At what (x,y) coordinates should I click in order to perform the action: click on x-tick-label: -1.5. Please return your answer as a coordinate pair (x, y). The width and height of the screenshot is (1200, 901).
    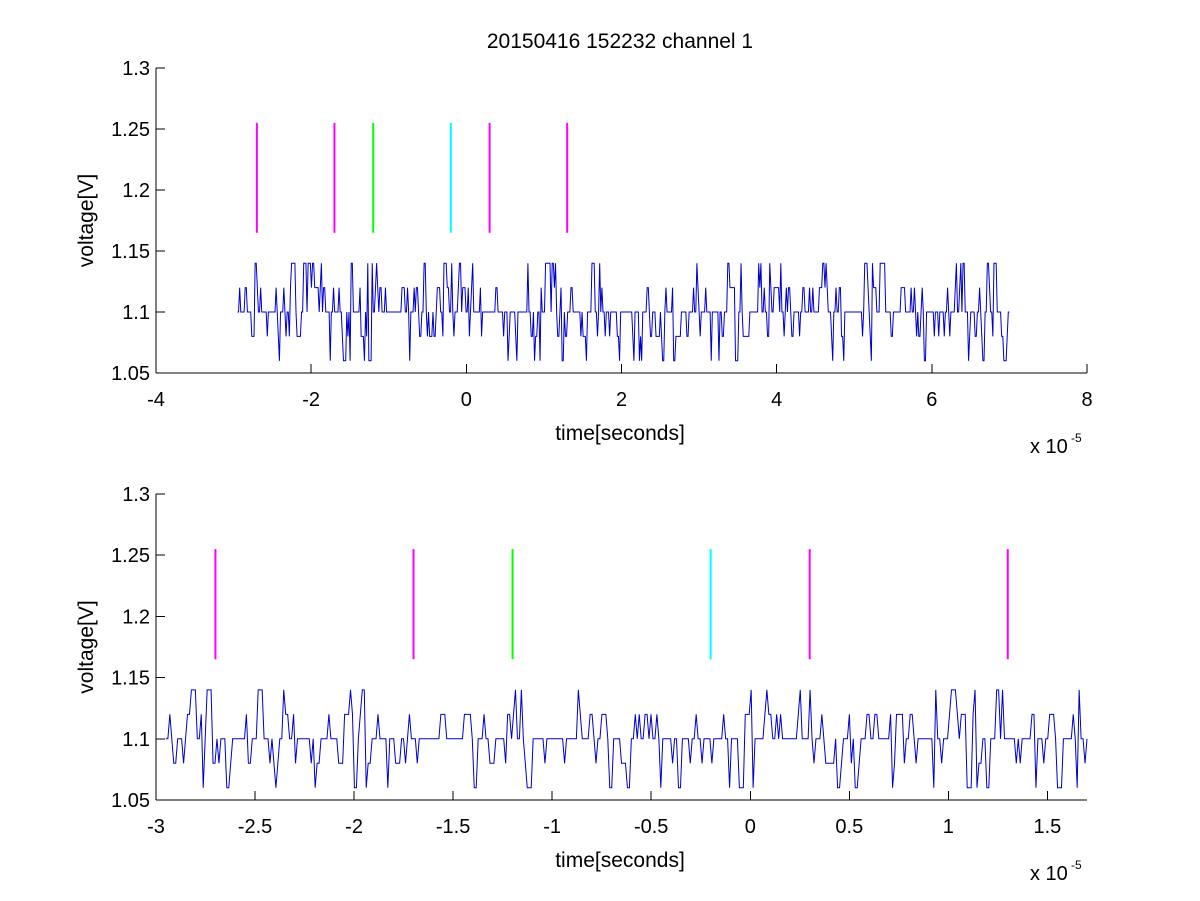
    Looking at the image, I should click on (453, 827).